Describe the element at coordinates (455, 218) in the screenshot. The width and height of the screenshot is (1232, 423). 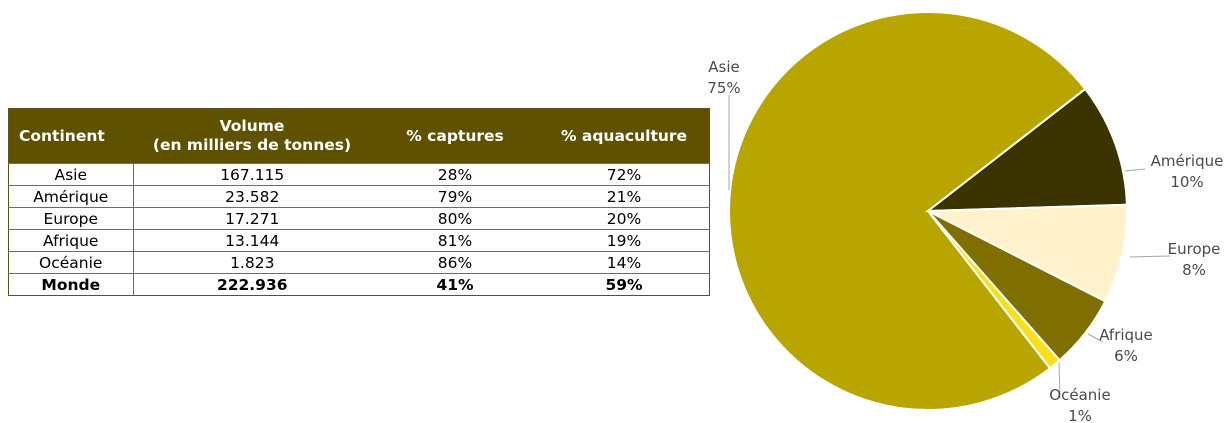
I see `cell-captures: 80%` at that location.